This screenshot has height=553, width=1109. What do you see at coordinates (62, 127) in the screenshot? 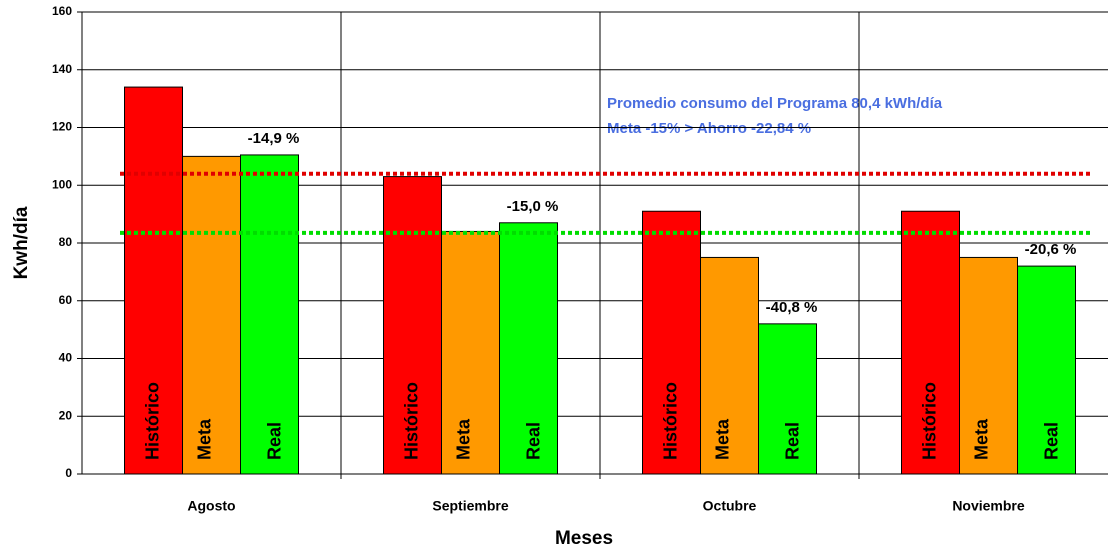
I see `y-tick-label: 120` at bounding box center [62, 127].